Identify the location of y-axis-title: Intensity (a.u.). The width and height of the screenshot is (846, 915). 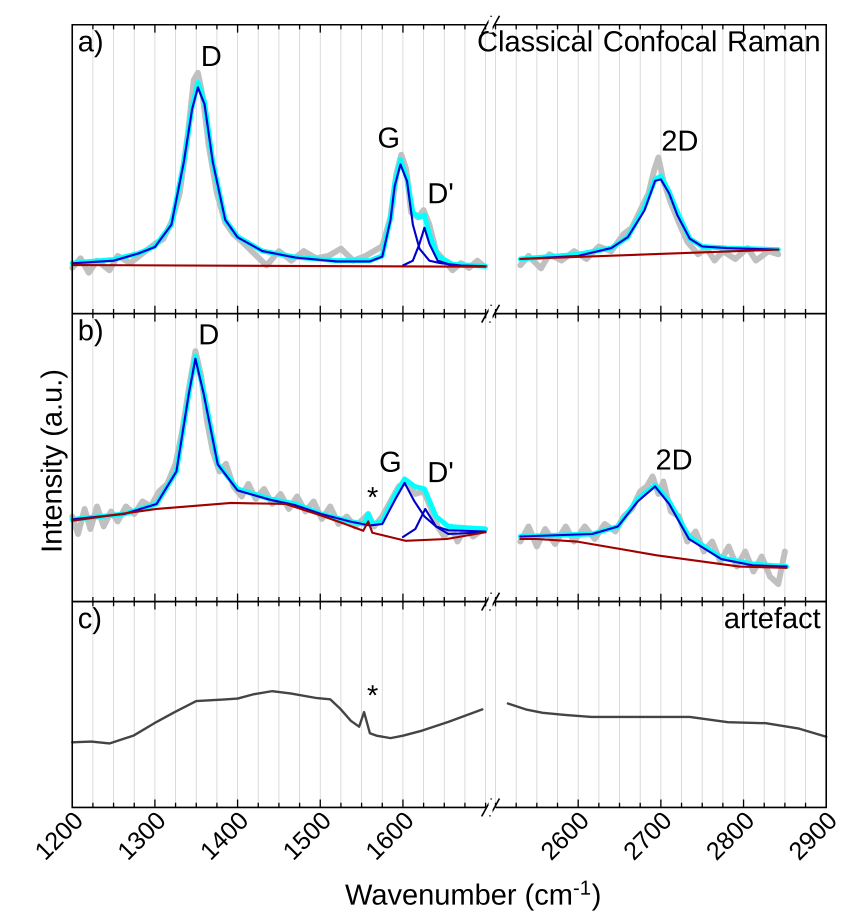
(54, 460).